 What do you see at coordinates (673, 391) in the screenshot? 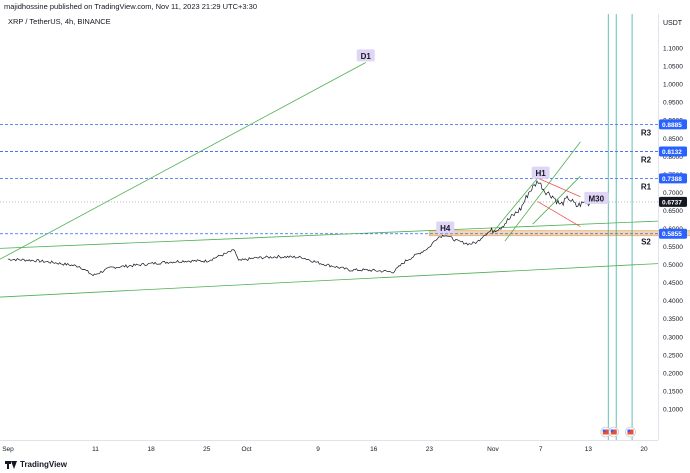
I see `y-tick-label: 0.1500` at bounding box center [673, 391].